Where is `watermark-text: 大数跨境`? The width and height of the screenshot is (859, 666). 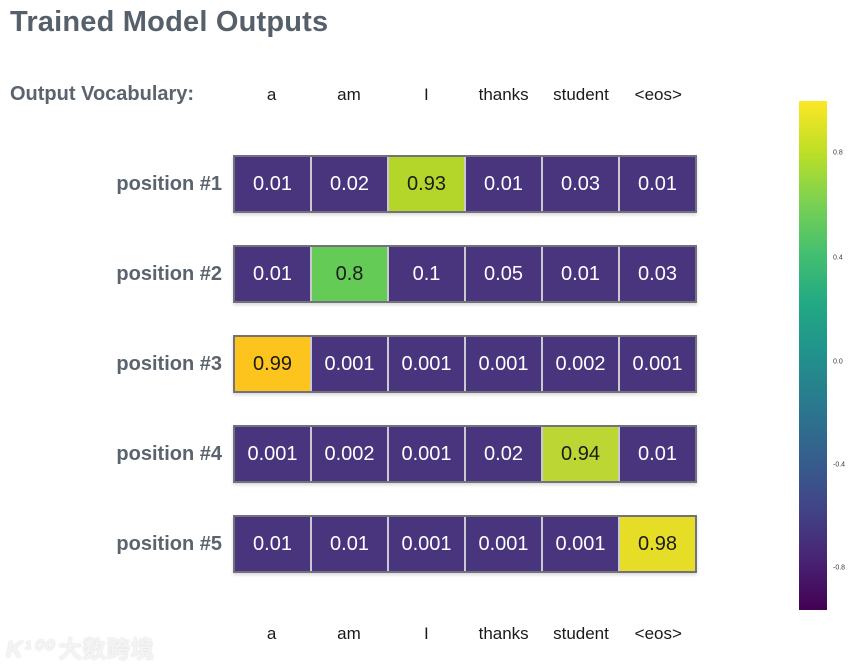 watermark-text: 大数跨境 is located at coordinates (106, 649).